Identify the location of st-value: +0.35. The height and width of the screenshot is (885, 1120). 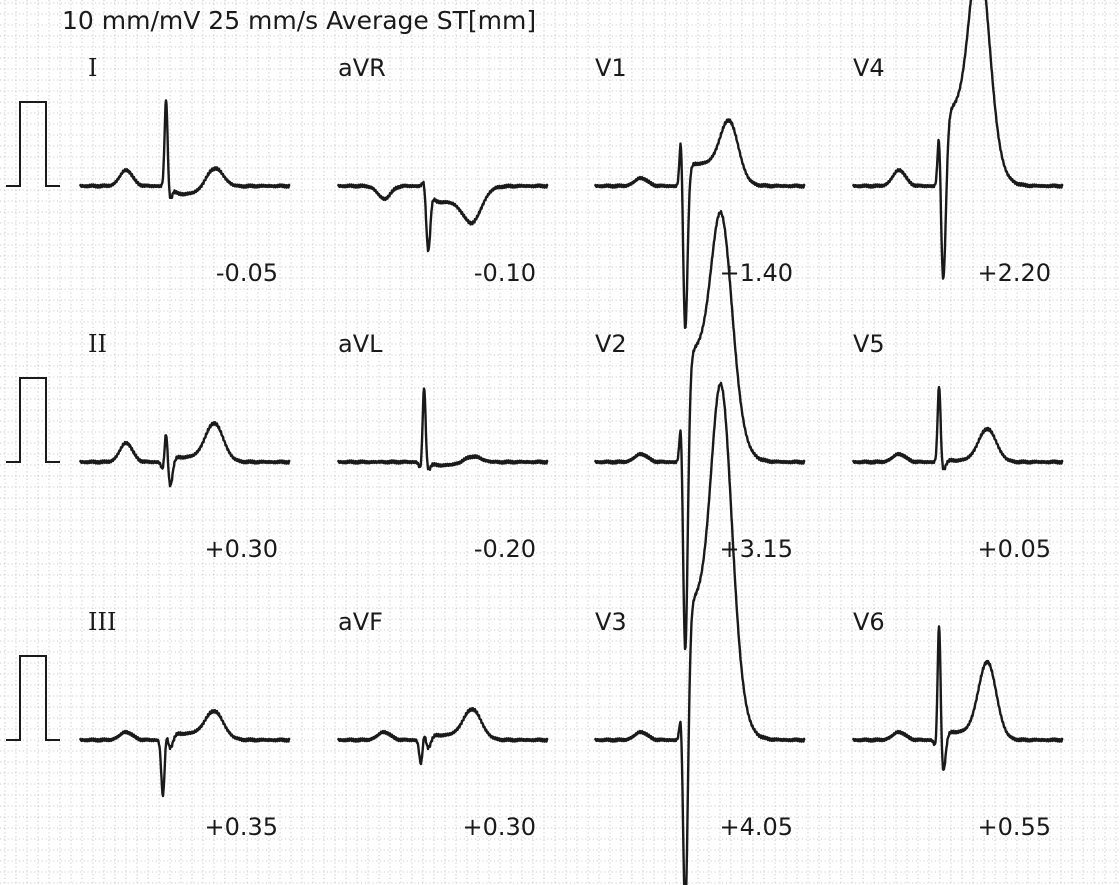
(241, 827).